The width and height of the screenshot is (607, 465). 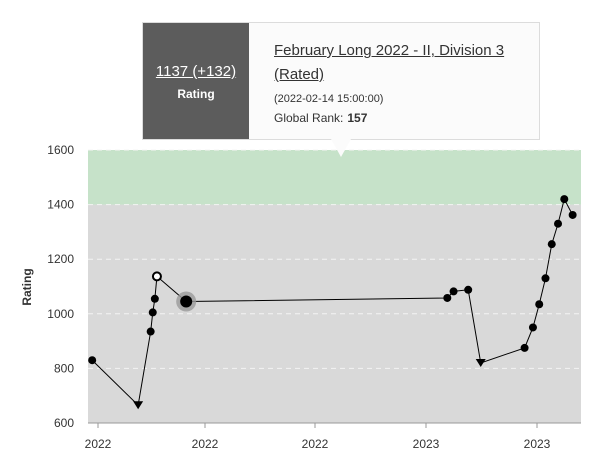 I want to click on rating-band-fill, so click(x=334, y=177).